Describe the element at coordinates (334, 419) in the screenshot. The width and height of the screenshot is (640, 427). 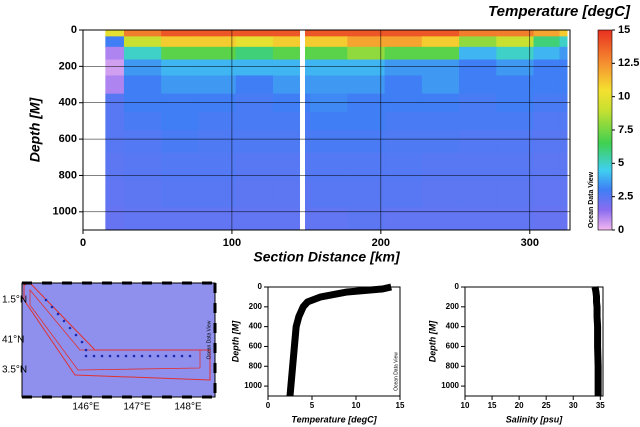
I see `x-axis-title: Temperature [degC]` at that location.